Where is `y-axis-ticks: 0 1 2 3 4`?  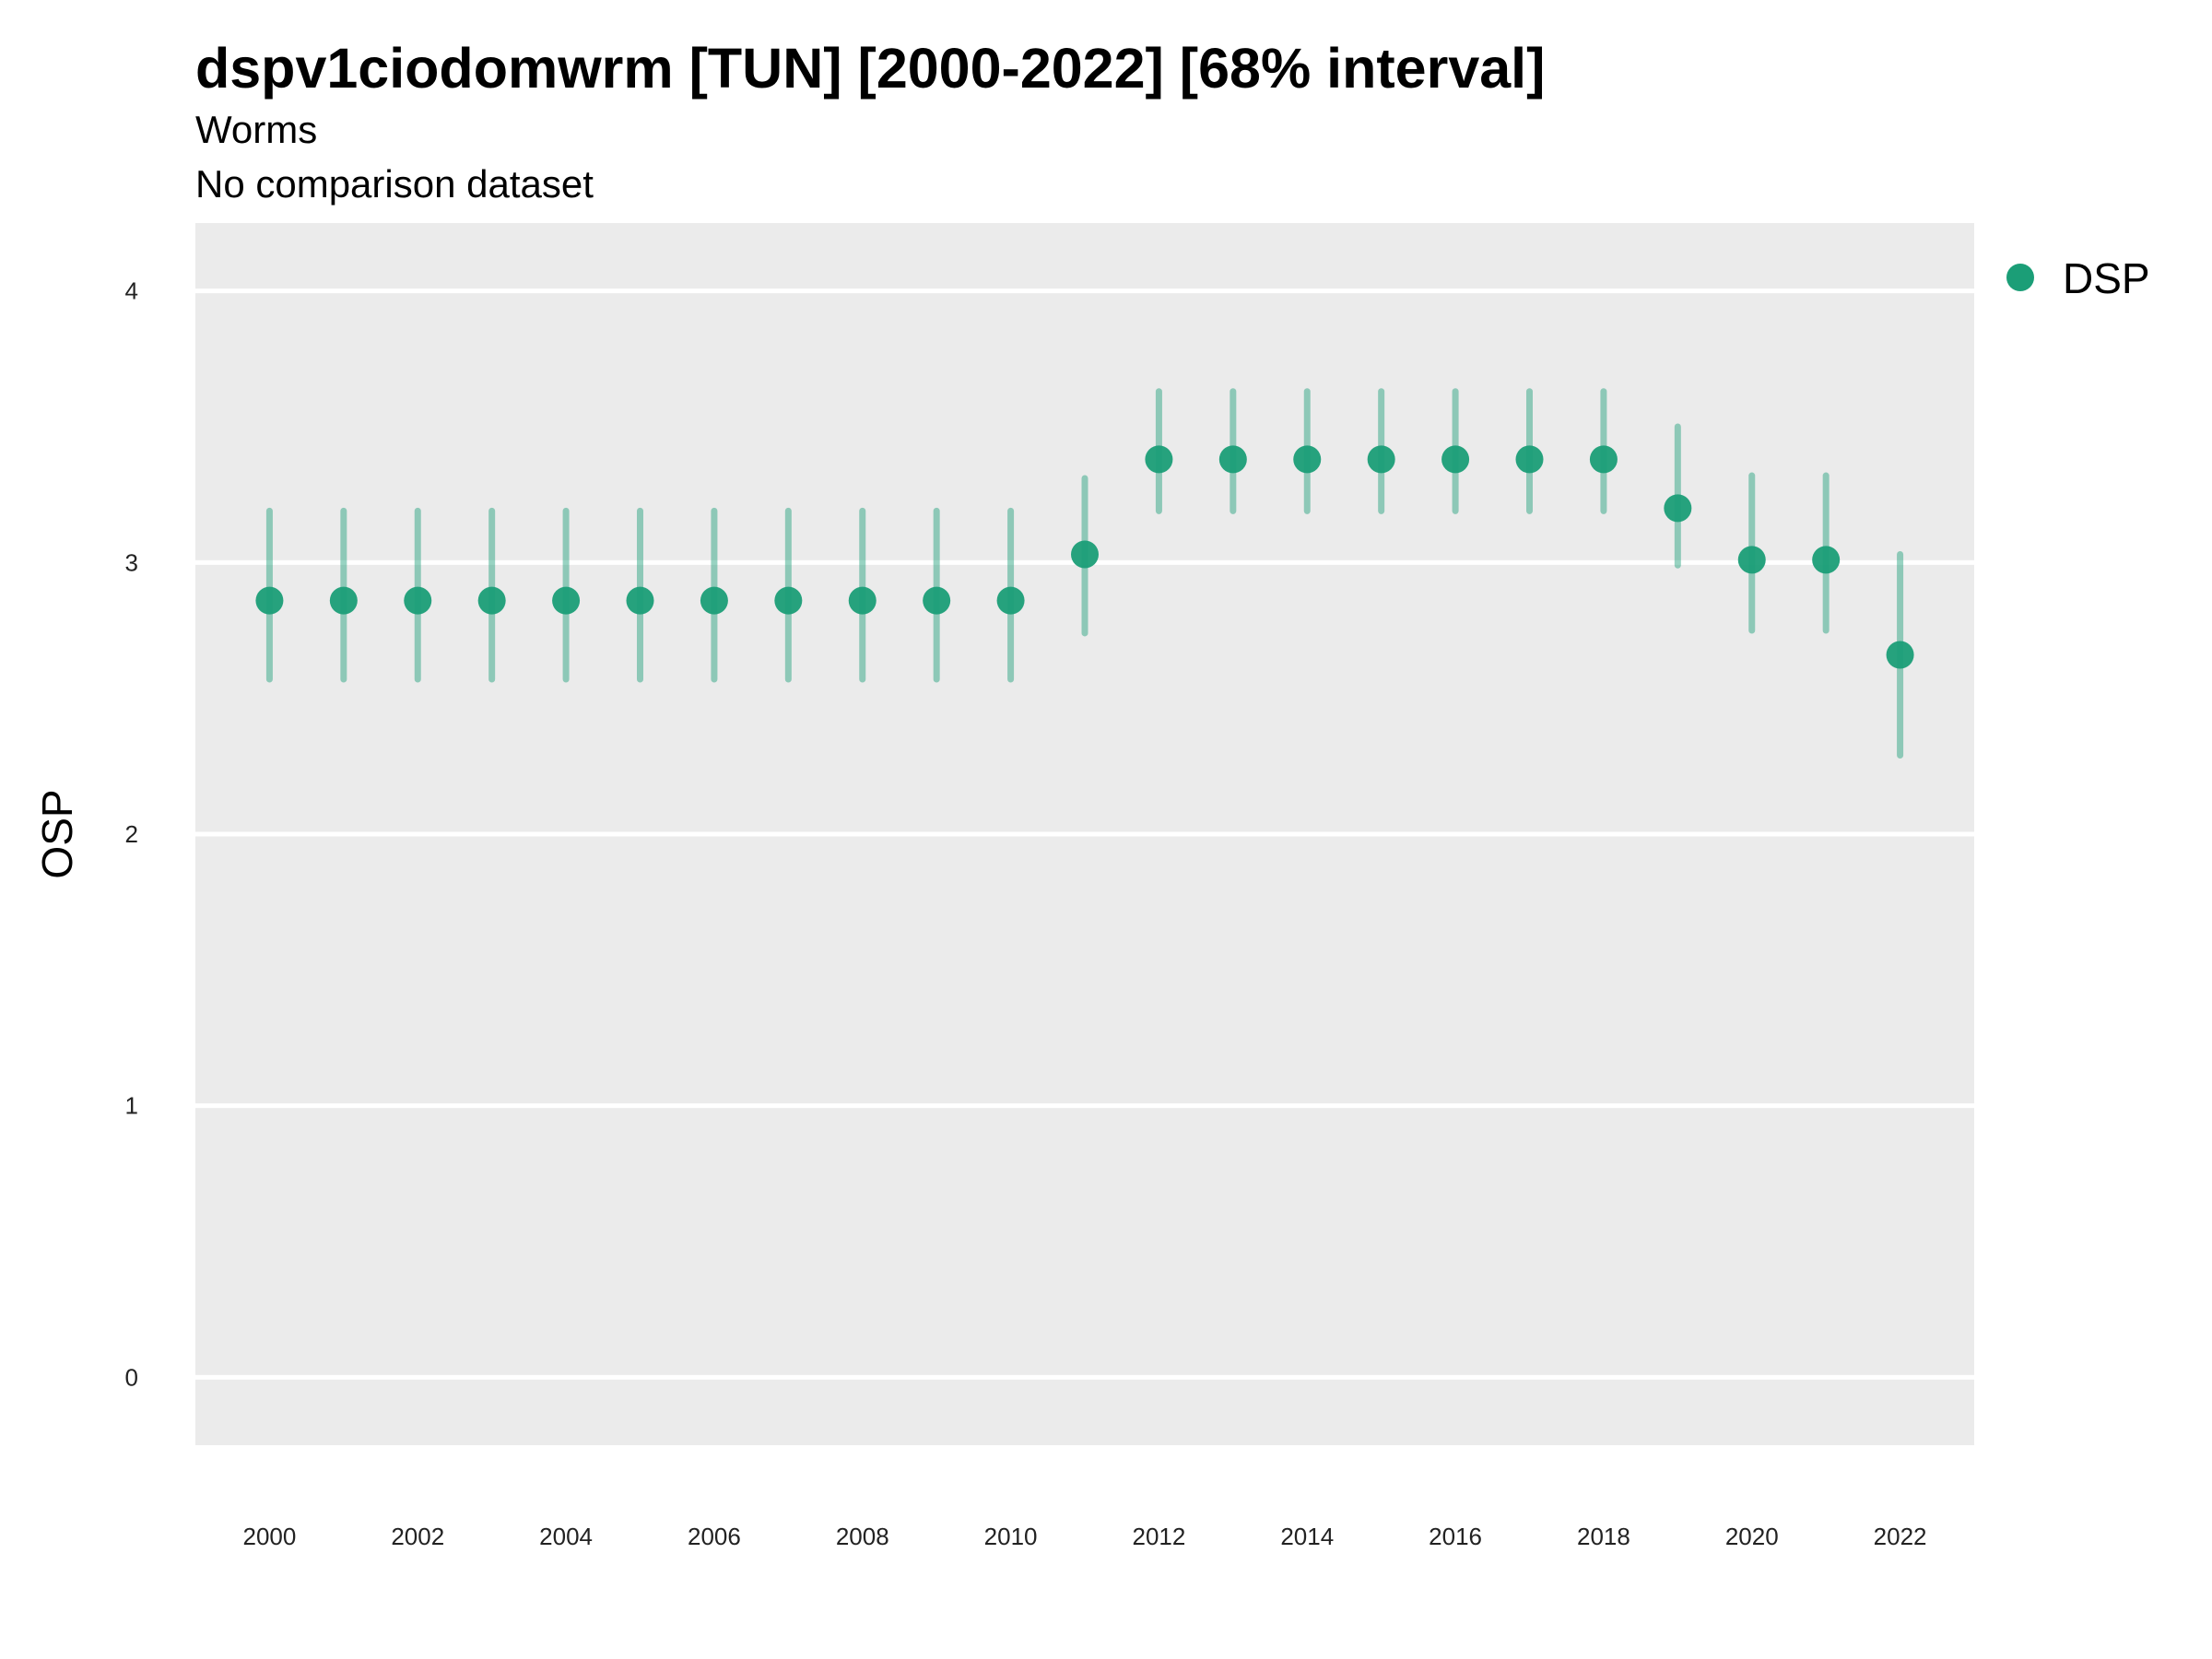 y-axis-ticks: 0 1 2 3 4 is located at coordinates (131, 834).